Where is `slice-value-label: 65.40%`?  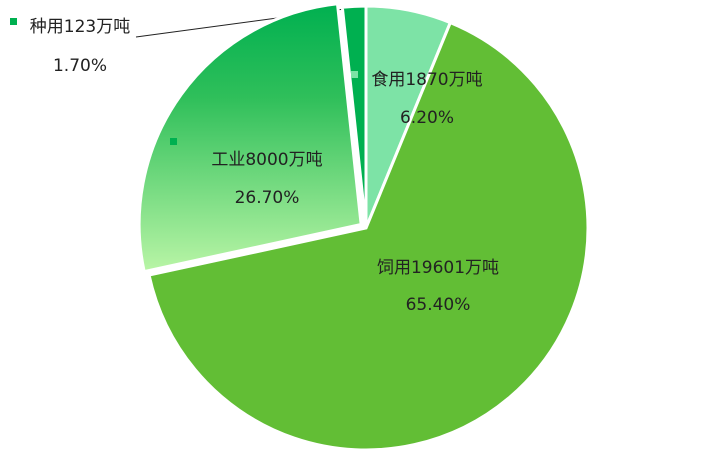 slice-value-label: 65.40% is located at coordinates (438, 305).